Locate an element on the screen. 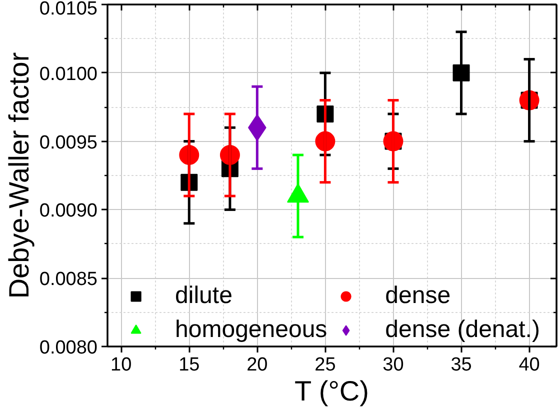 The width and height of the screenshot is (558, 409). x-tick-label: 15 is located at coordinates (189, 365).